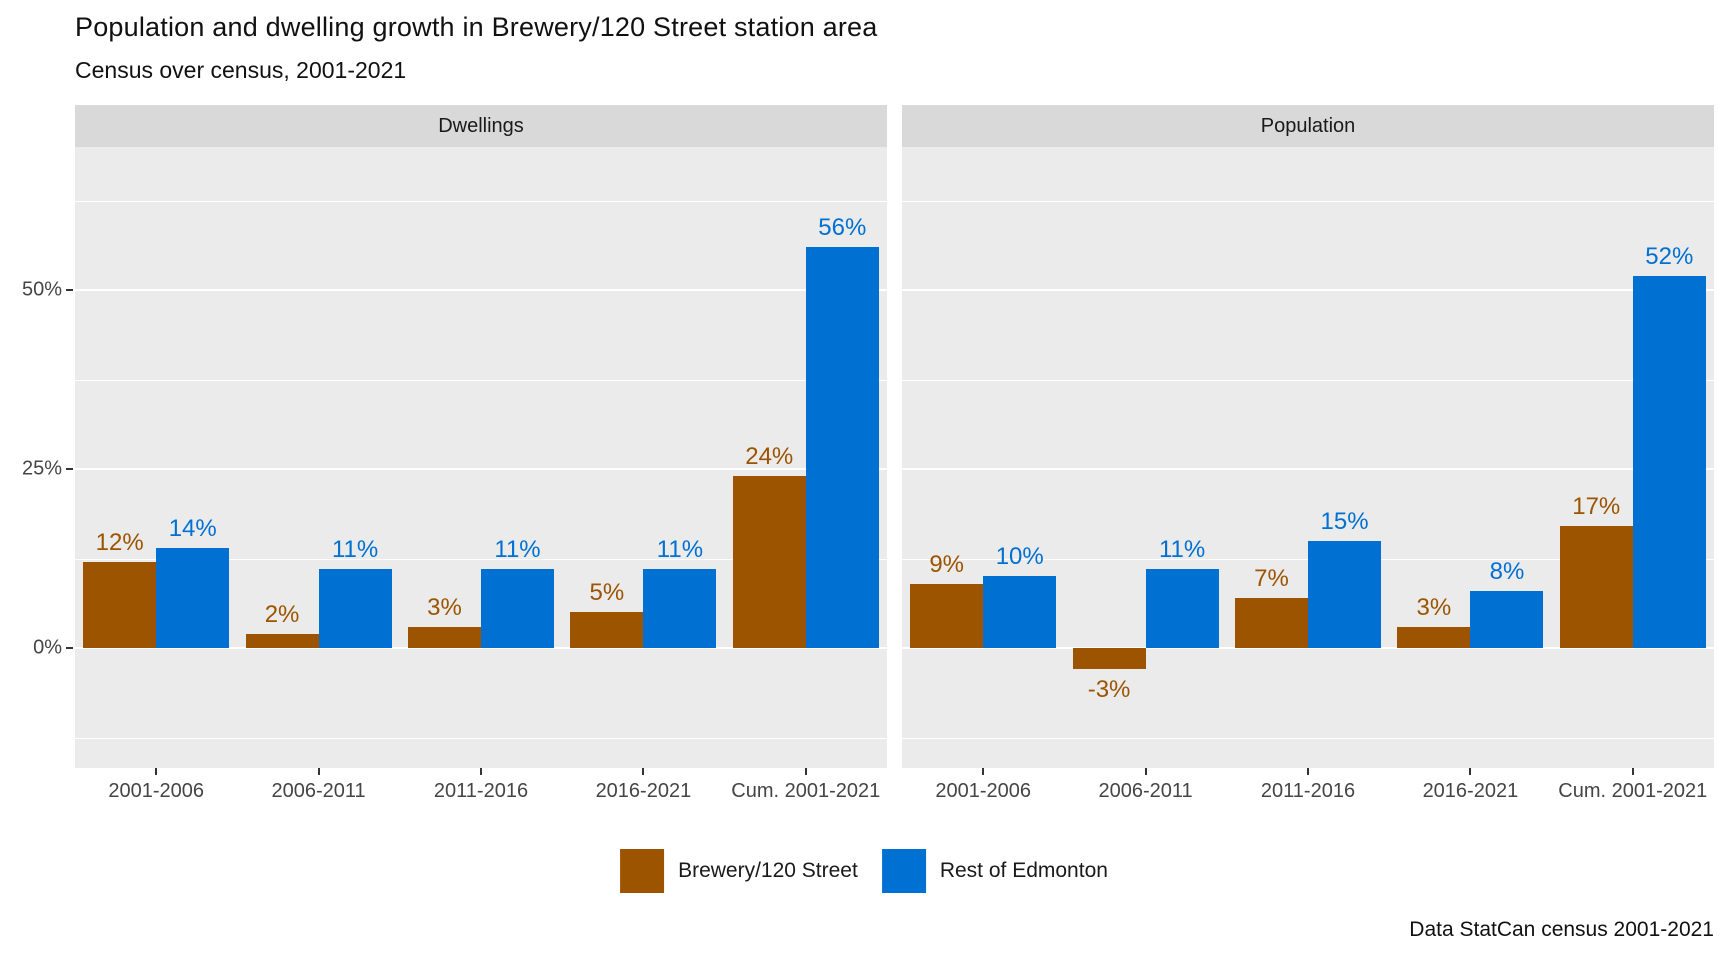 This screenshot has height=960, width=1728. I want to click on bar-value-label: -3%, so click(1109, 690).